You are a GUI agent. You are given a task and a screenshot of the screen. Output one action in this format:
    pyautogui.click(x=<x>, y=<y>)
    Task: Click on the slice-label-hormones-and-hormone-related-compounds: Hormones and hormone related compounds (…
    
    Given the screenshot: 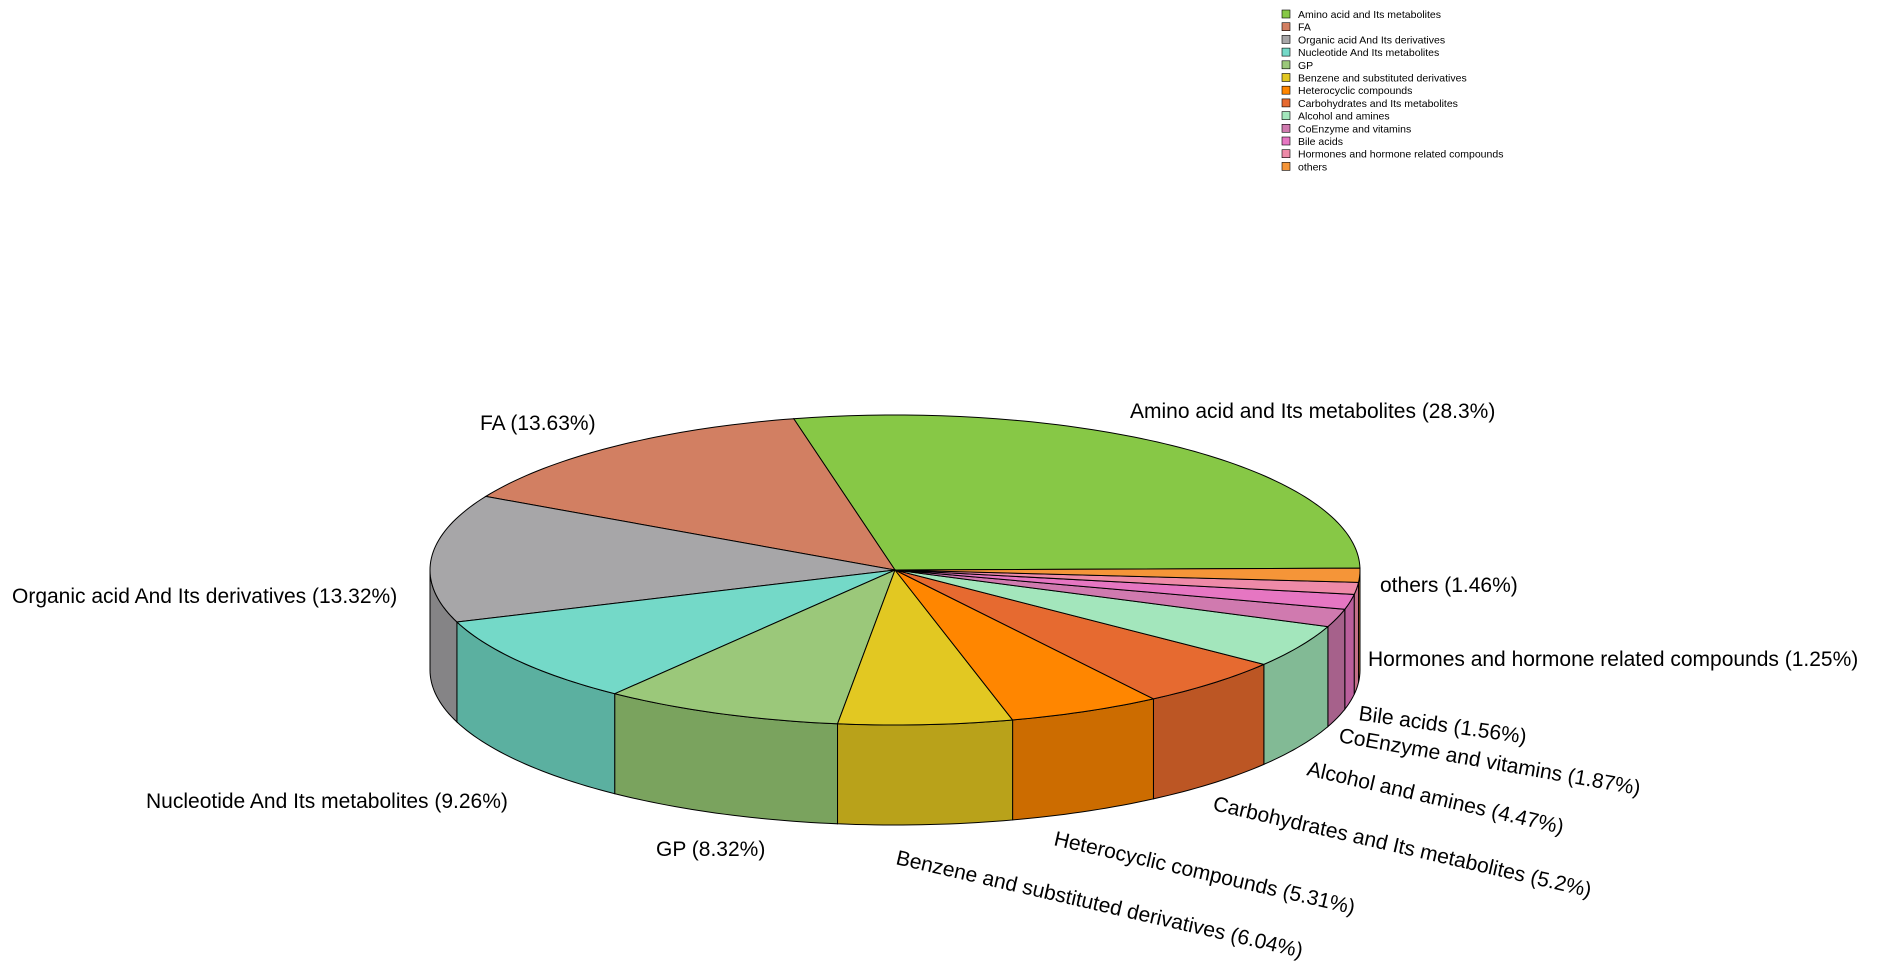 What is the action you would take?
    pyautogui.click(x=1613, y=659)
    